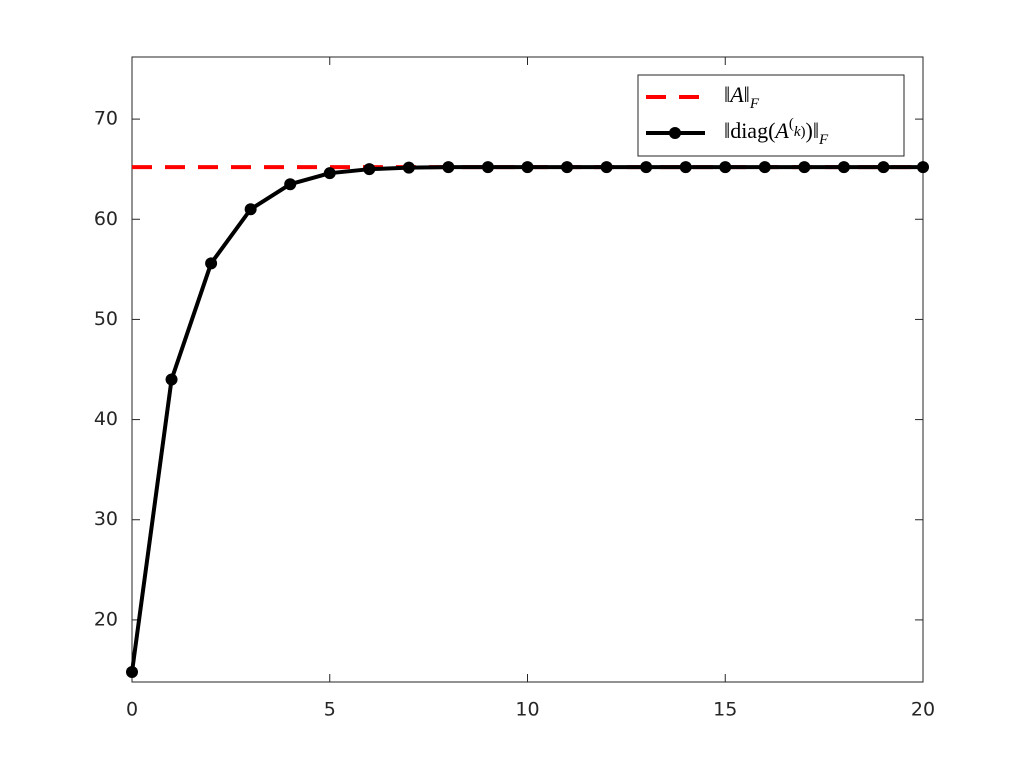 This screenshot has width=1021, height=766. I want to click on x-tick-label: 20, so click(923, 710).